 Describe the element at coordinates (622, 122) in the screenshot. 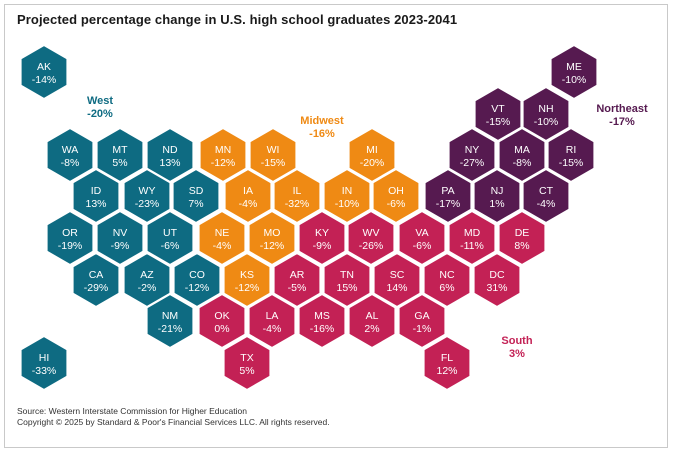

I see `region-value: -17%` at that location.